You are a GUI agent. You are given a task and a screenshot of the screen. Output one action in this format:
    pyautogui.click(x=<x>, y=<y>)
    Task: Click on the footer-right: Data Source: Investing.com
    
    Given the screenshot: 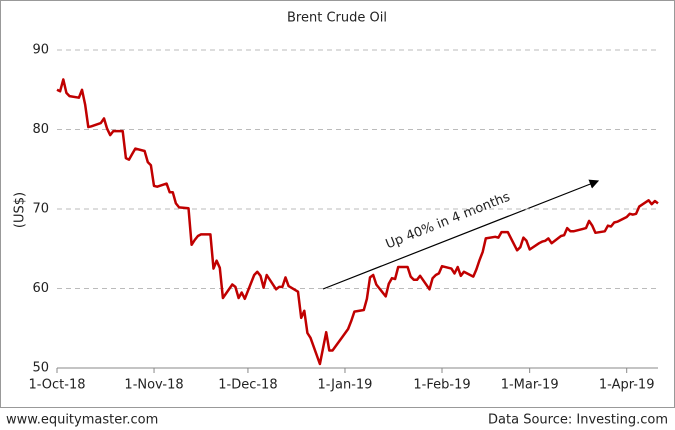 What is the action you would take?
    pyautogui.click(x=578, y=420)
    